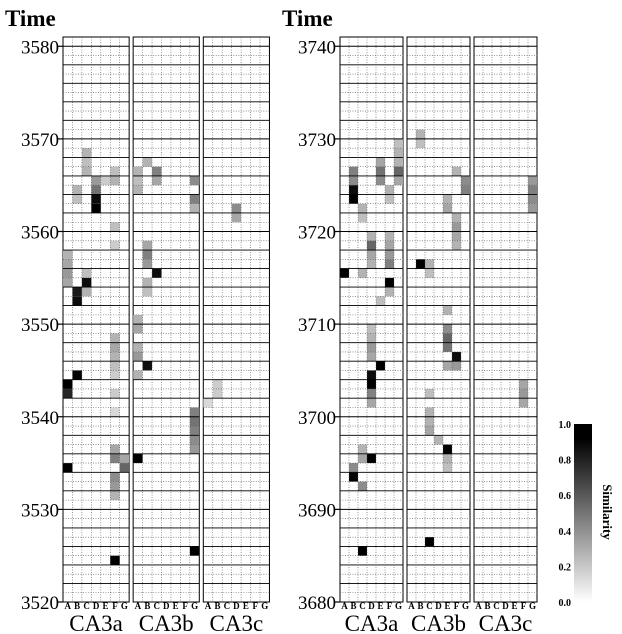 This screenshot has width=622, height=634. What do you see at coordinates (565, 425) in the screenshot?
I see `colorbar-tick-label: 1.0` at bounding box center [565, 425].